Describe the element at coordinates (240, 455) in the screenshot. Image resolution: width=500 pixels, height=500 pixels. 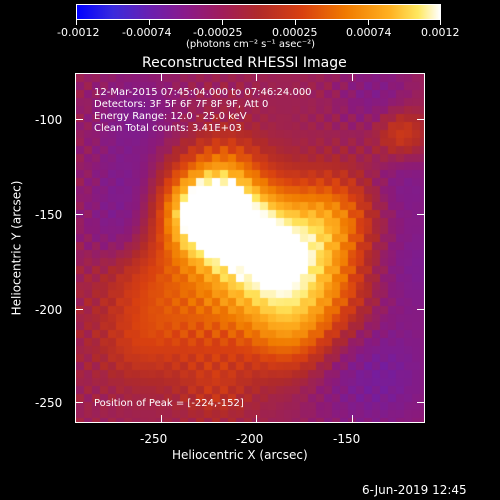
I see `x-axis-label: Heliocentric X (arcsec)` at that location.